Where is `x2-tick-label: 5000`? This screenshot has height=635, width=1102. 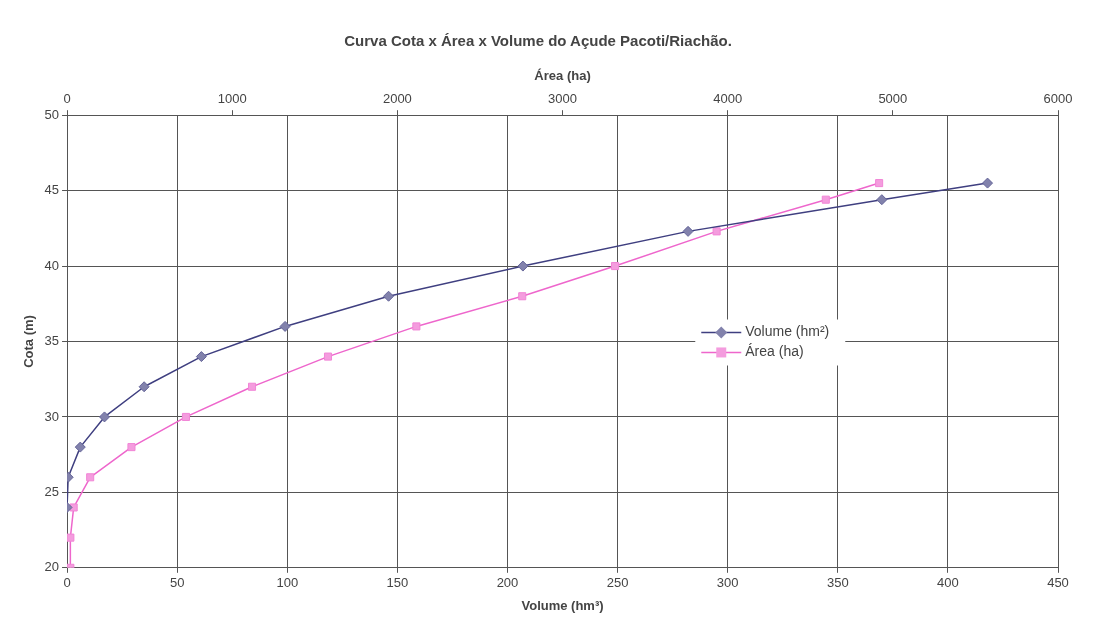
x2-tick-label: 5000 is located at coordinates (893, 98).